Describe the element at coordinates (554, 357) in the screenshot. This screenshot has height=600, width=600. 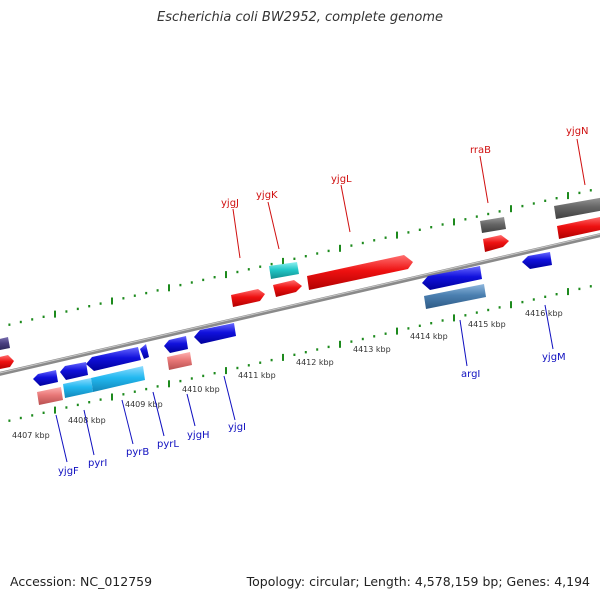
I see `gene-label-yjgM: yjgM` at that location.